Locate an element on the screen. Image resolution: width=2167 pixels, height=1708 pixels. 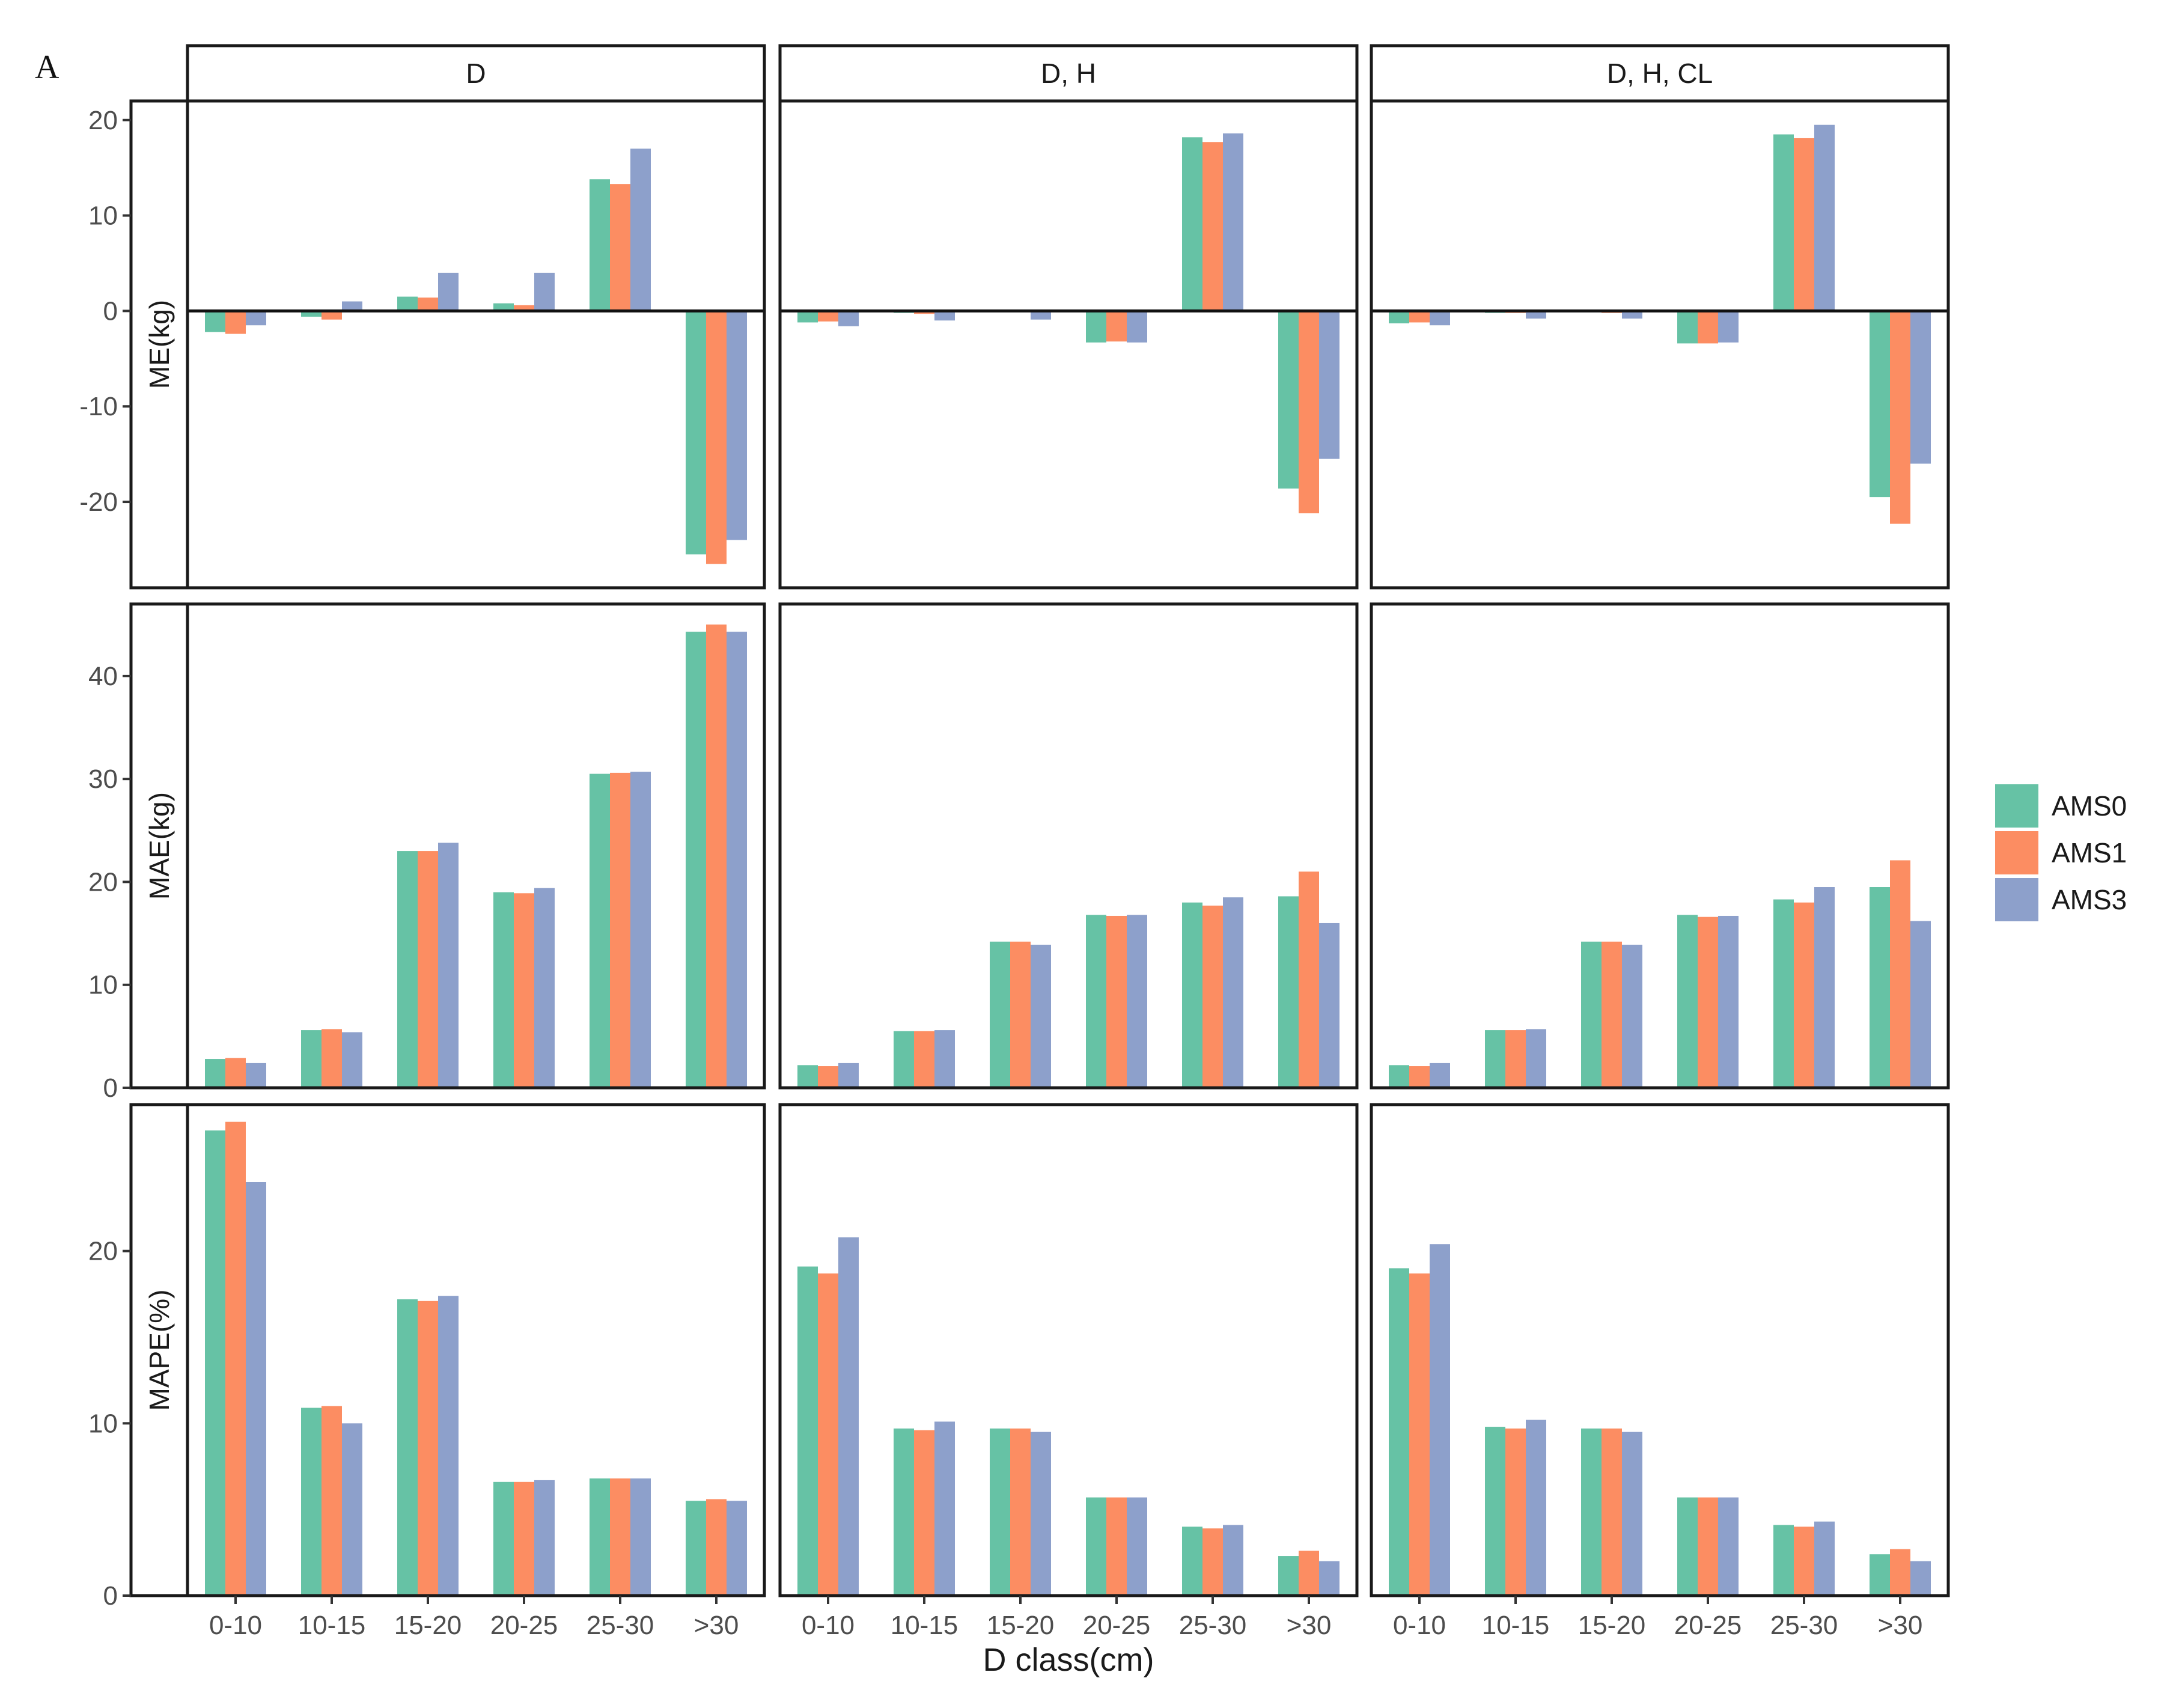
x-tick-label: 20-25 is located at coordinates (1708, 1625).